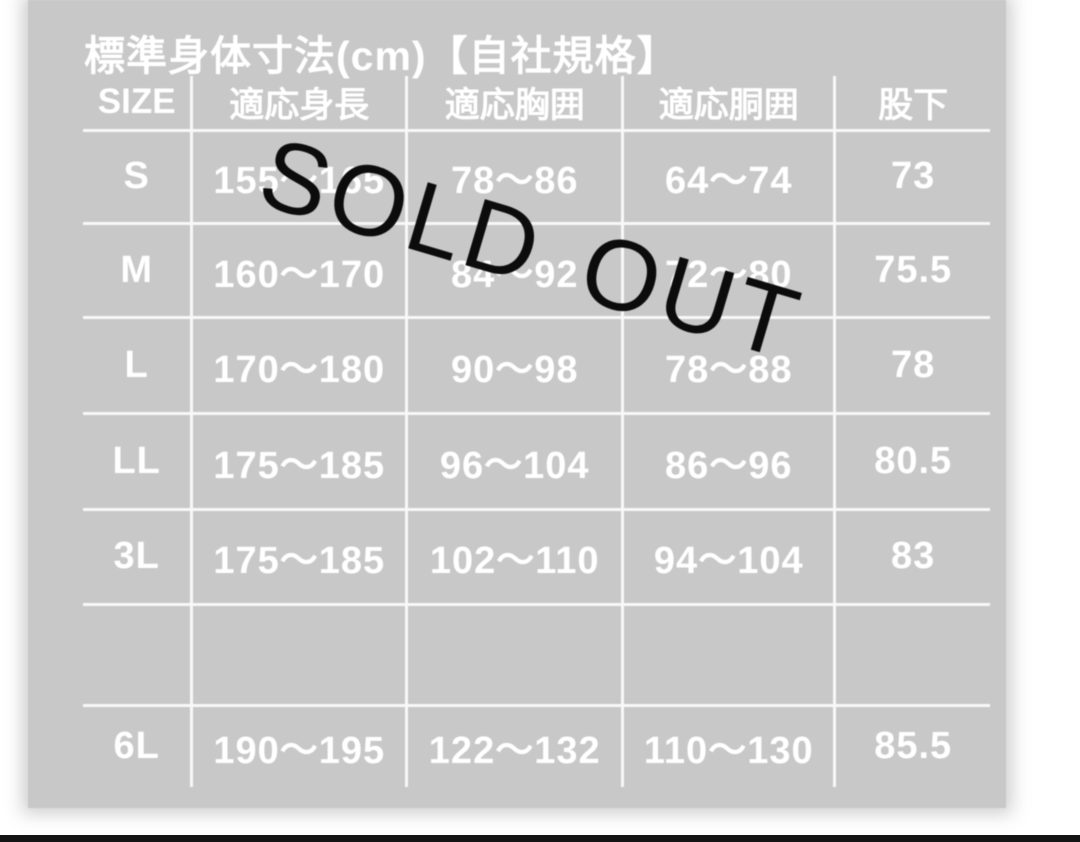 The image size is (1080, 842). I want to click on table-row: L 170〜180 90〜98 78〜88 78, so click(536, 366).